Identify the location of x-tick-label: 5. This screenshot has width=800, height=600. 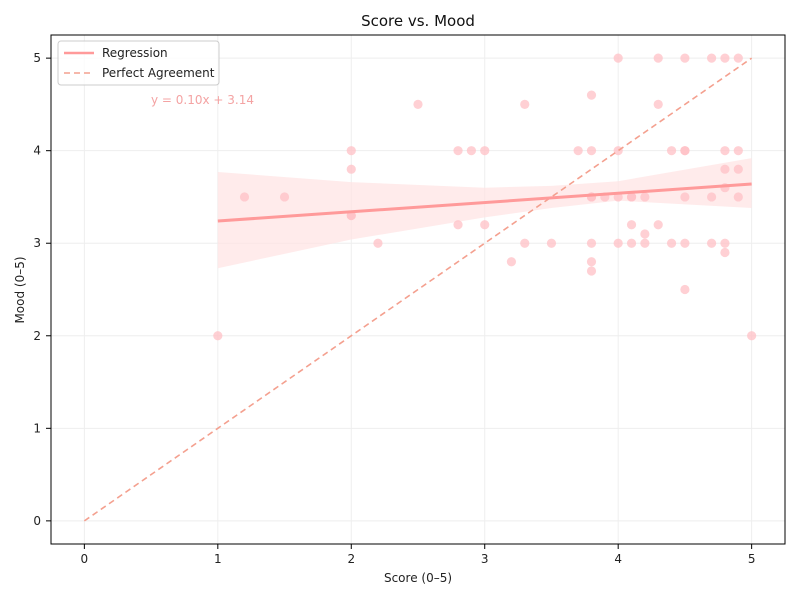
(752, 559).